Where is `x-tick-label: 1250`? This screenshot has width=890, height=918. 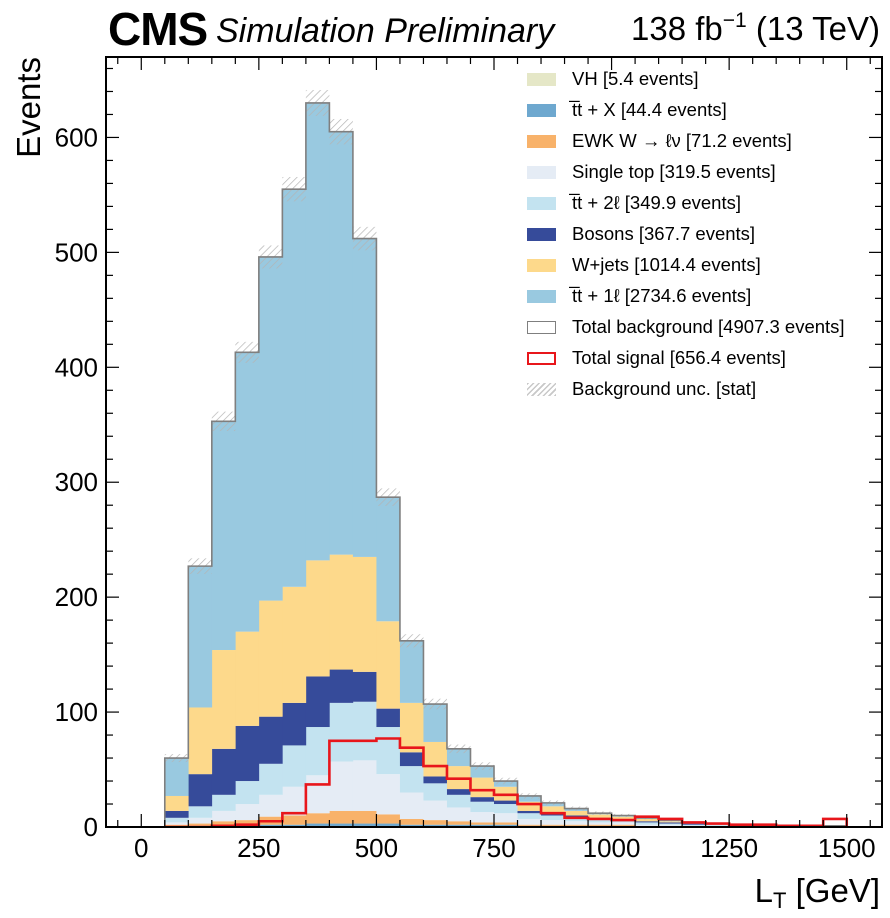 x-tick-label: 1250 is located at coordinates (729, 848).